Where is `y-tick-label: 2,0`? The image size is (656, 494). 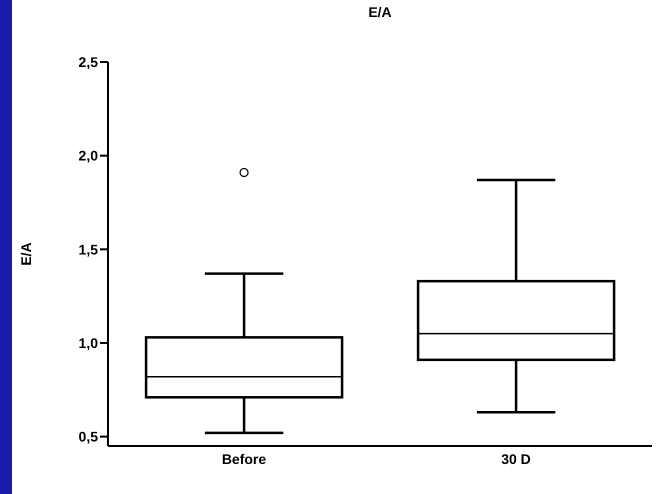
y-tick-label: 2,0 is located at coordinates (88, 156).